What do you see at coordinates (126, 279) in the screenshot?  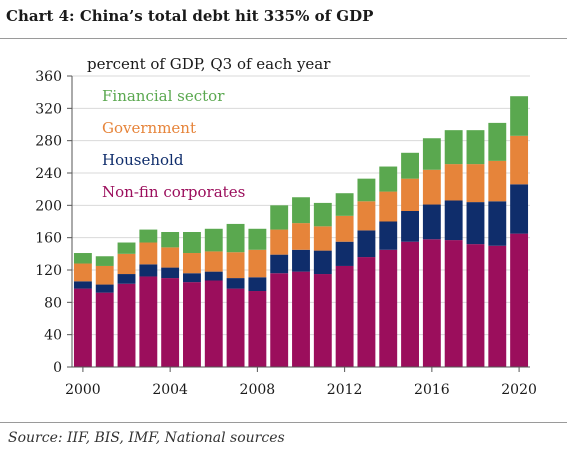 I see `bar-household-2002` at bounding box center [126, 279].